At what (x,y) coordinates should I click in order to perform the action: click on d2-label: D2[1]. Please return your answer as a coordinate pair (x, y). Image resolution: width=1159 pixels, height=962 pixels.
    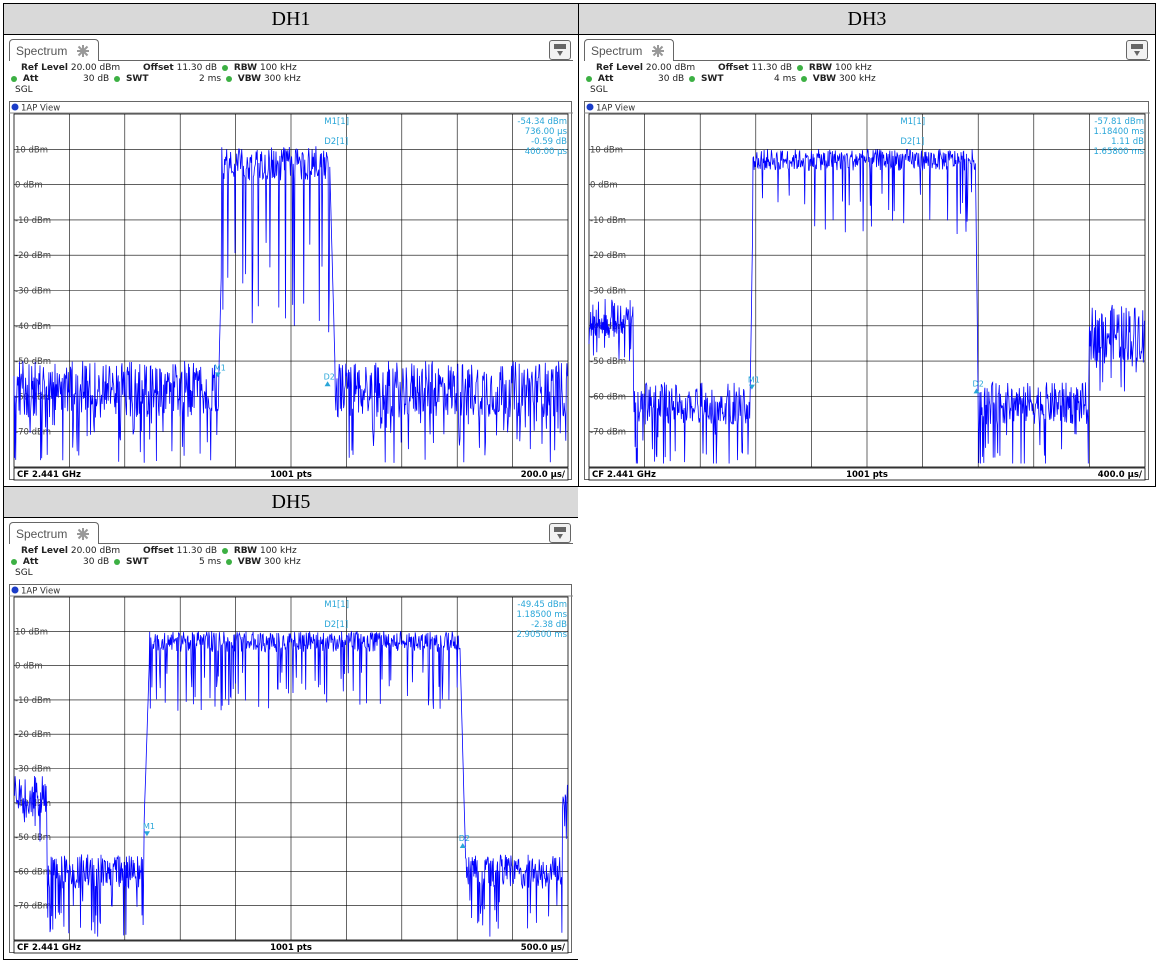
    Looking at the image, I should click on (336, 625).